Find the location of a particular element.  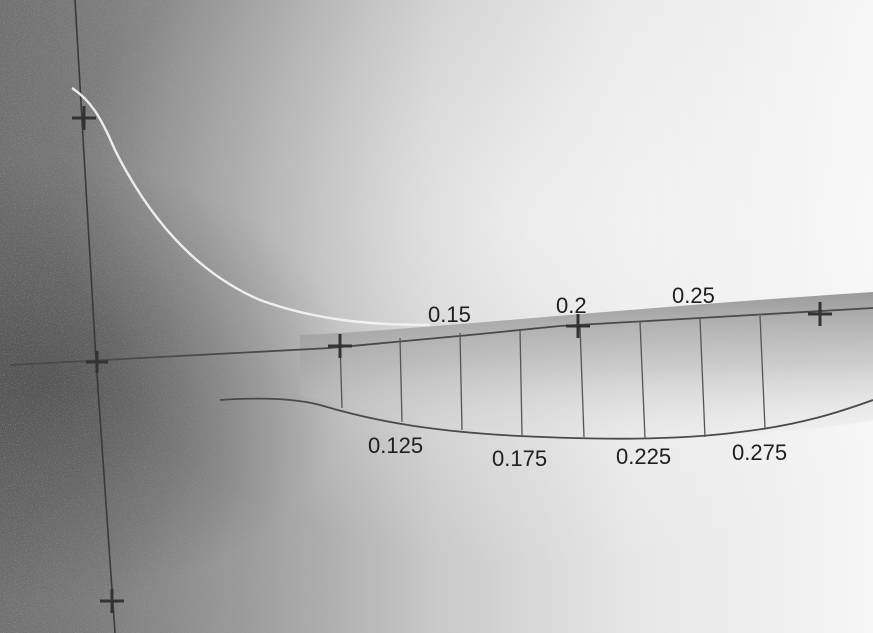

label-0-175: 0.175 is located at coordinates (519, 458).